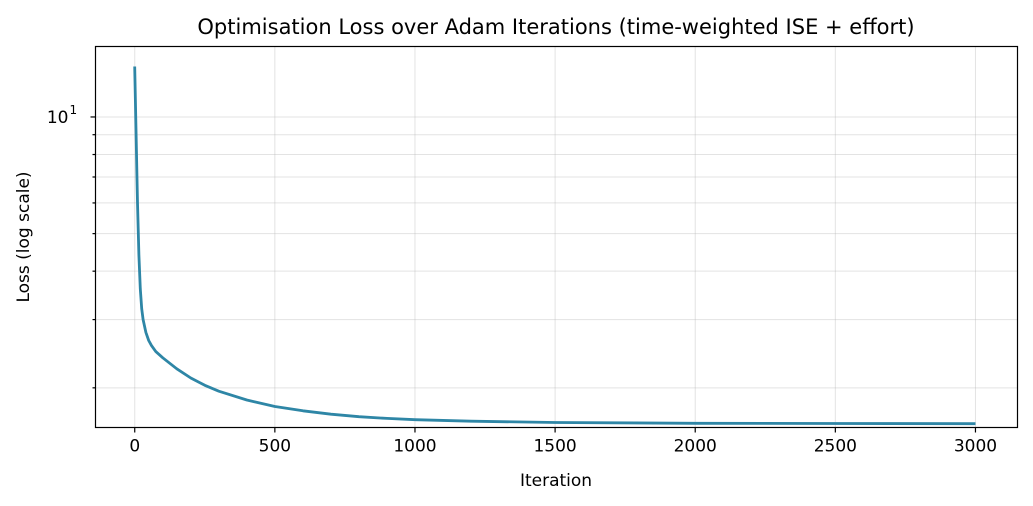 Image resolution: width=1033 pixels, height=506 pixels. I want to click on x-tick-label: 2000, so click(695, 447).